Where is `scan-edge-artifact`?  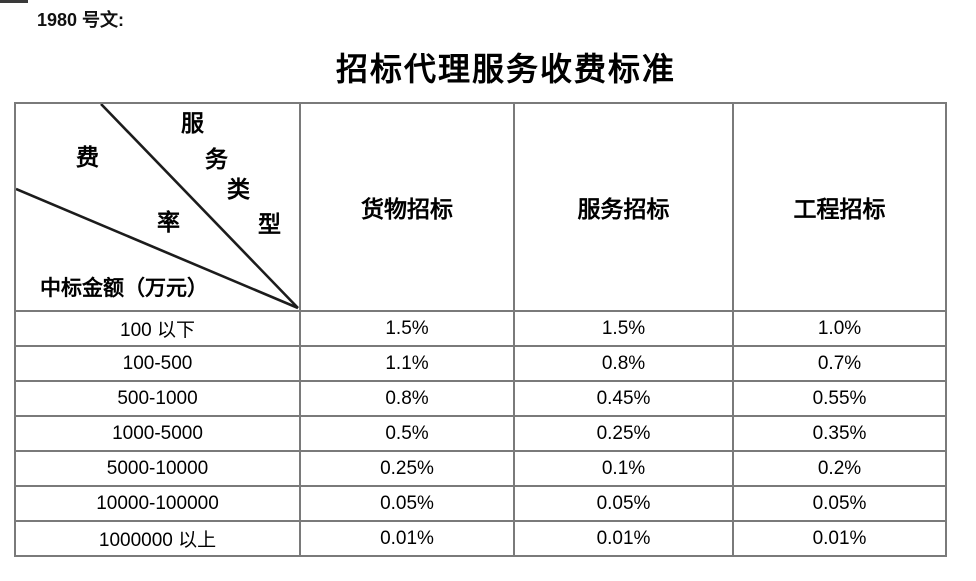 scan-edge-artifact is located at coordinates (14, 1).